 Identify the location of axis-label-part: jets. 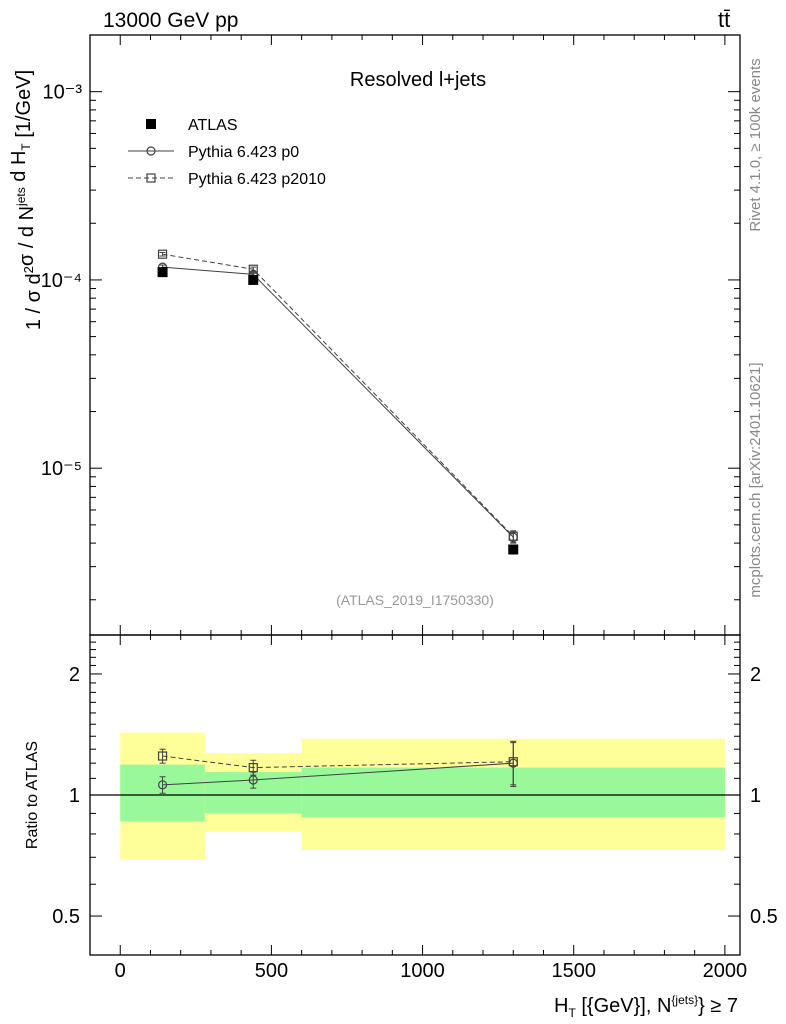
(21, 197).